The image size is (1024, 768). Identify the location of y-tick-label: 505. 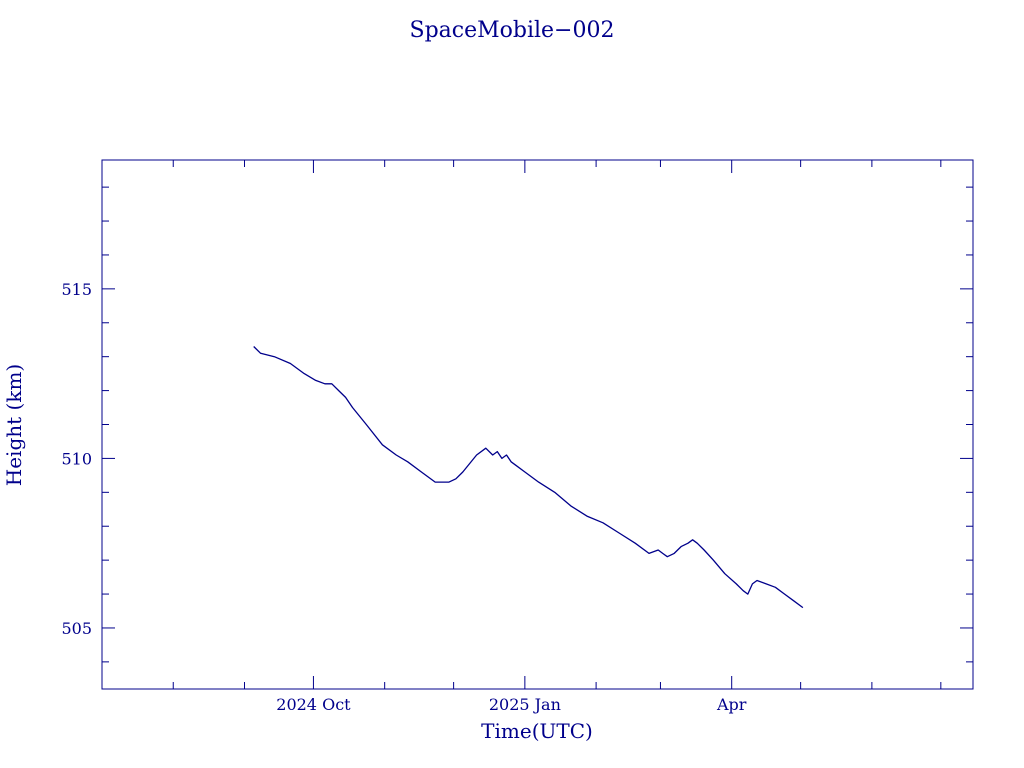
(76, 628).